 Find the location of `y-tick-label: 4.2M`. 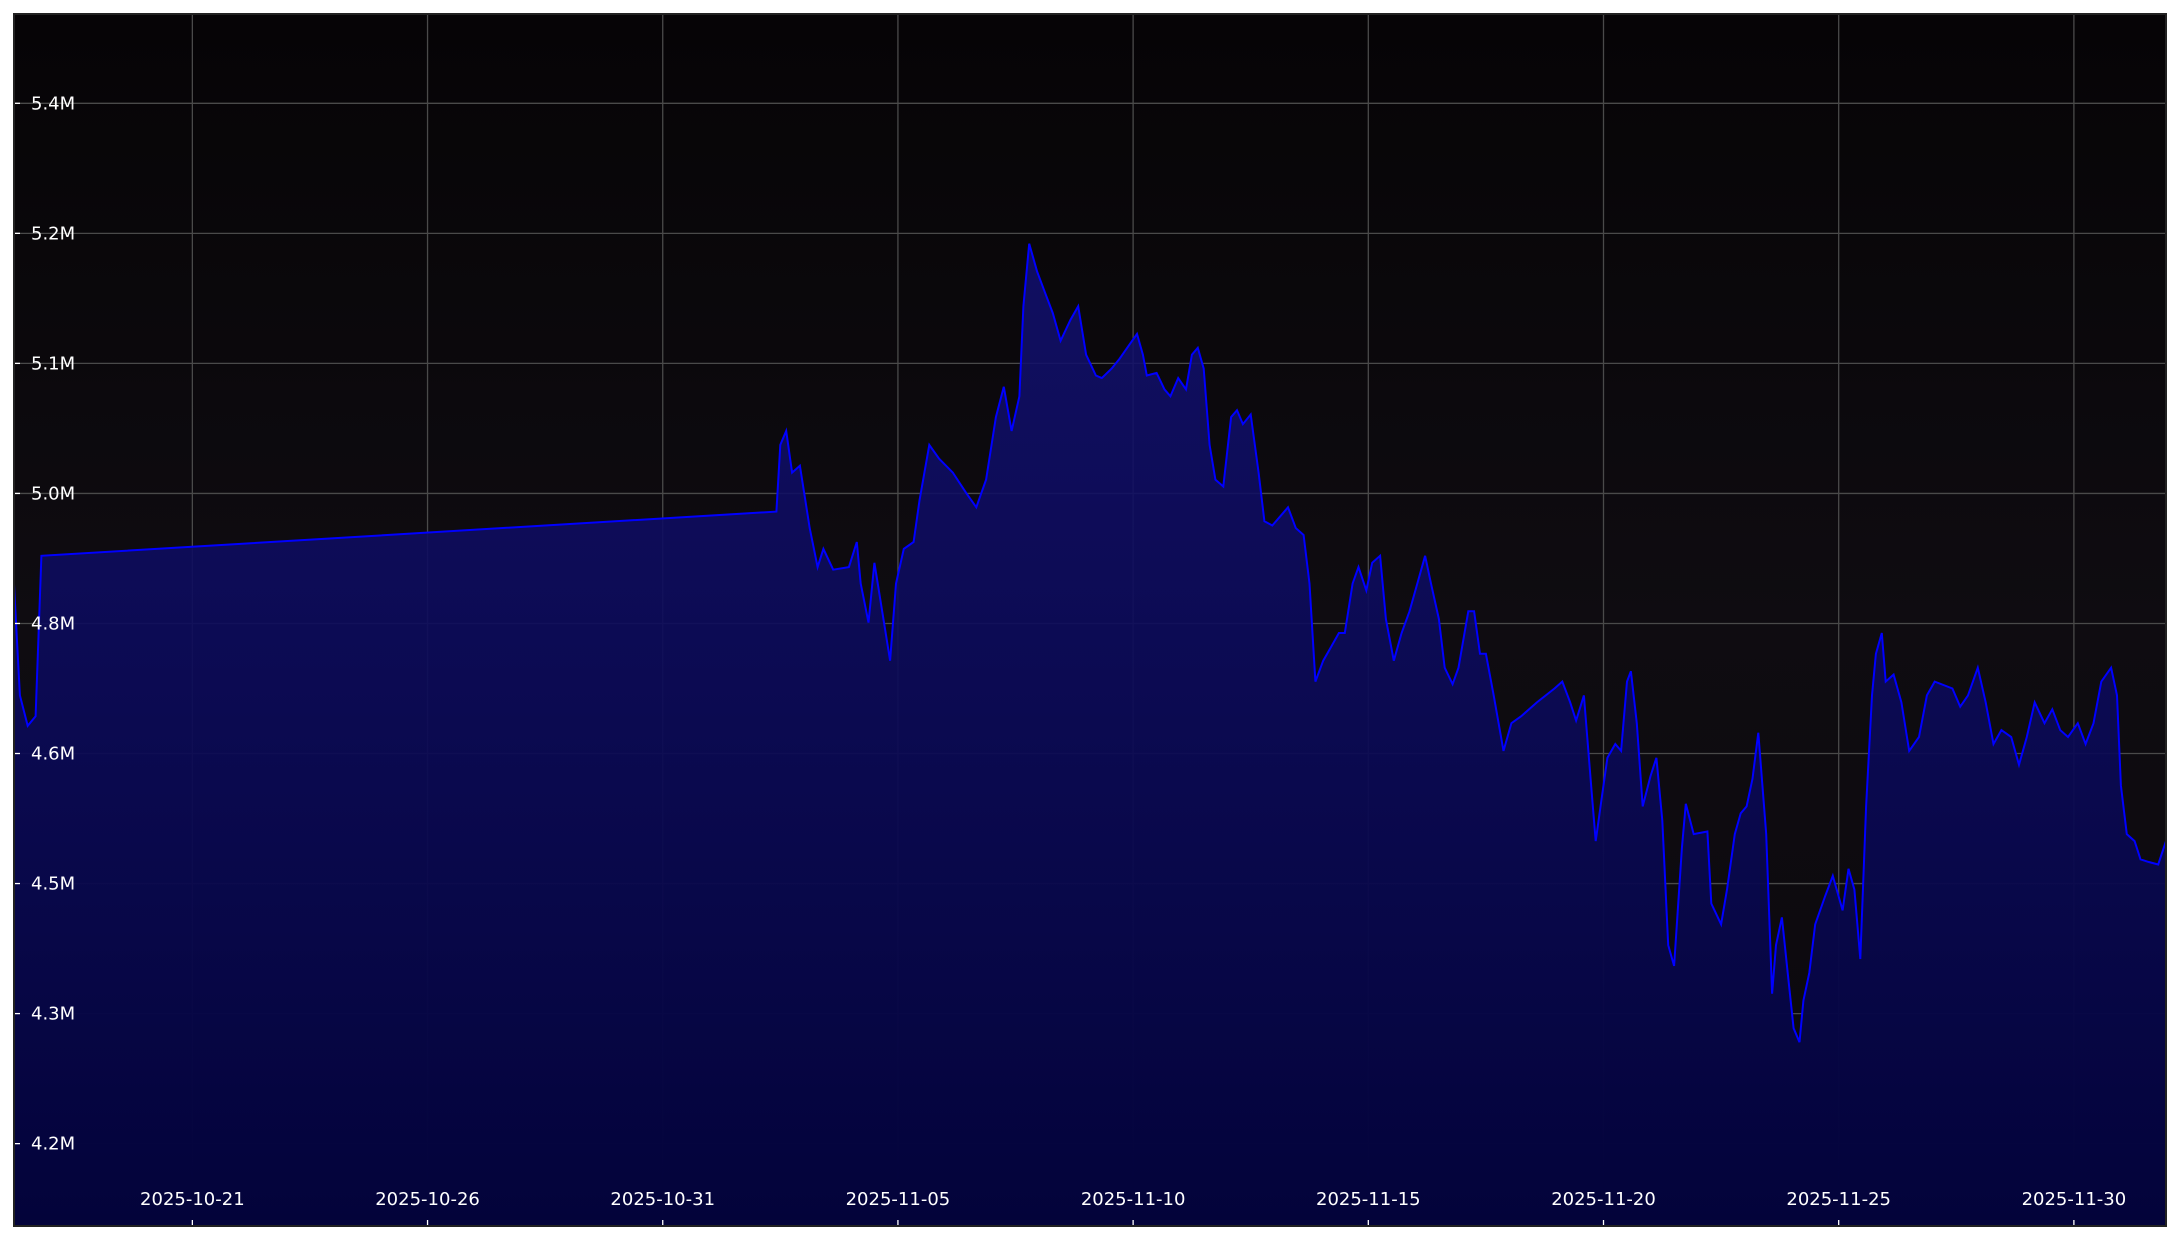

y-tick-label: 4.2M is located at coordinates (53, 1144).